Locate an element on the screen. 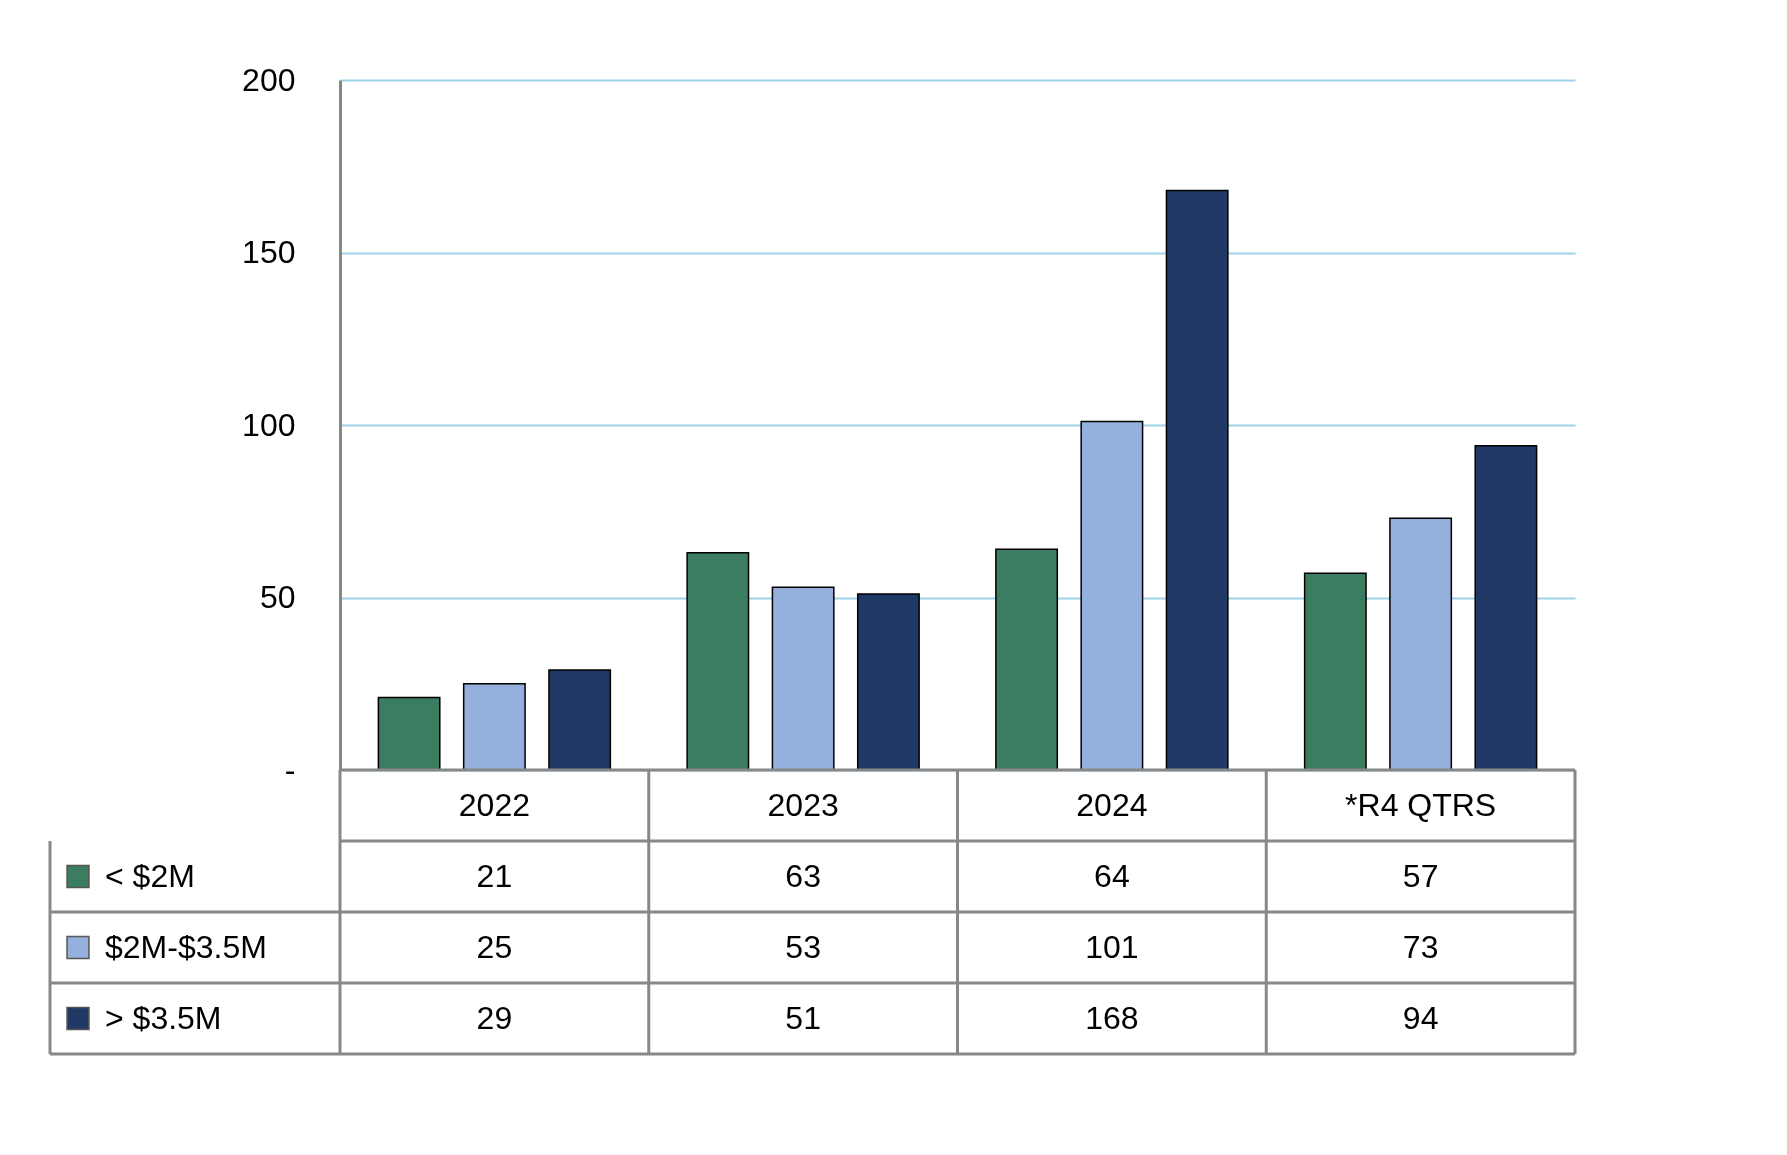  legend-label: > $3.5M is located at coordinates (163, 1017).